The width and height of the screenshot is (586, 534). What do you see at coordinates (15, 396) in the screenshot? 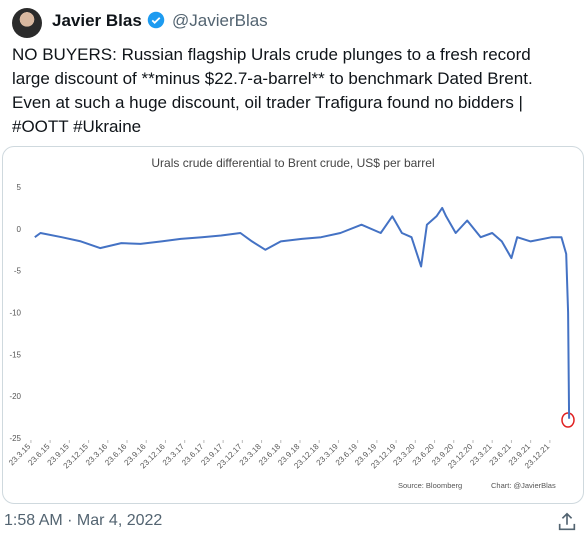
I see `y-tick-label: -20` at bounding box center [15, 396].